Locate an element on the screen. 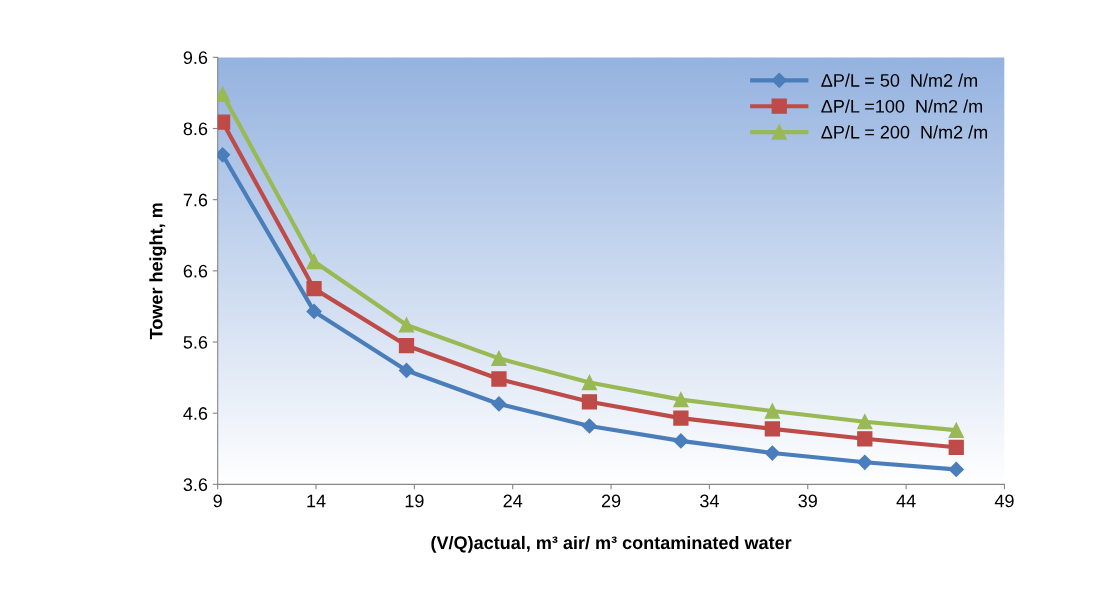 This screenshot has height=610, width=1105. x-tick-label: 24 is located at coordinates (513, 501).